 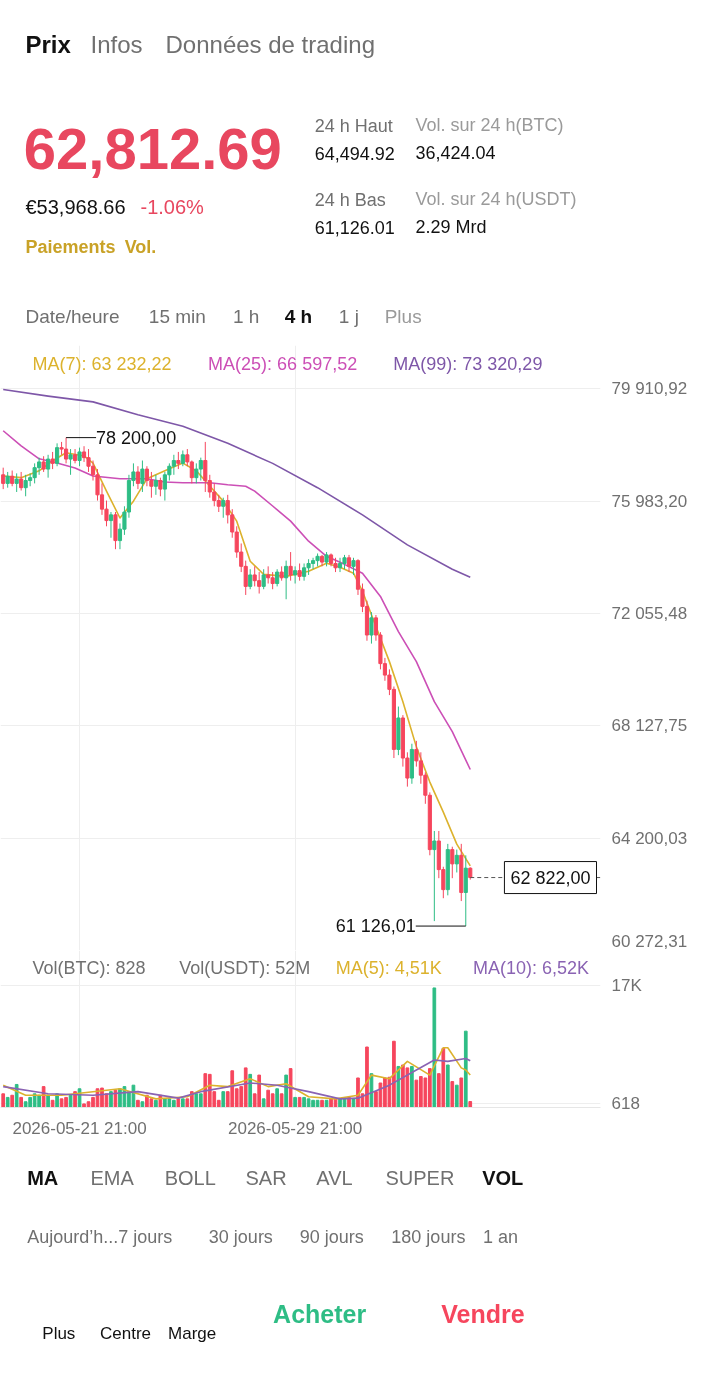 I want to click on x-tick-label: 2026-05-29 21:00, so click(x=295, y=1128).